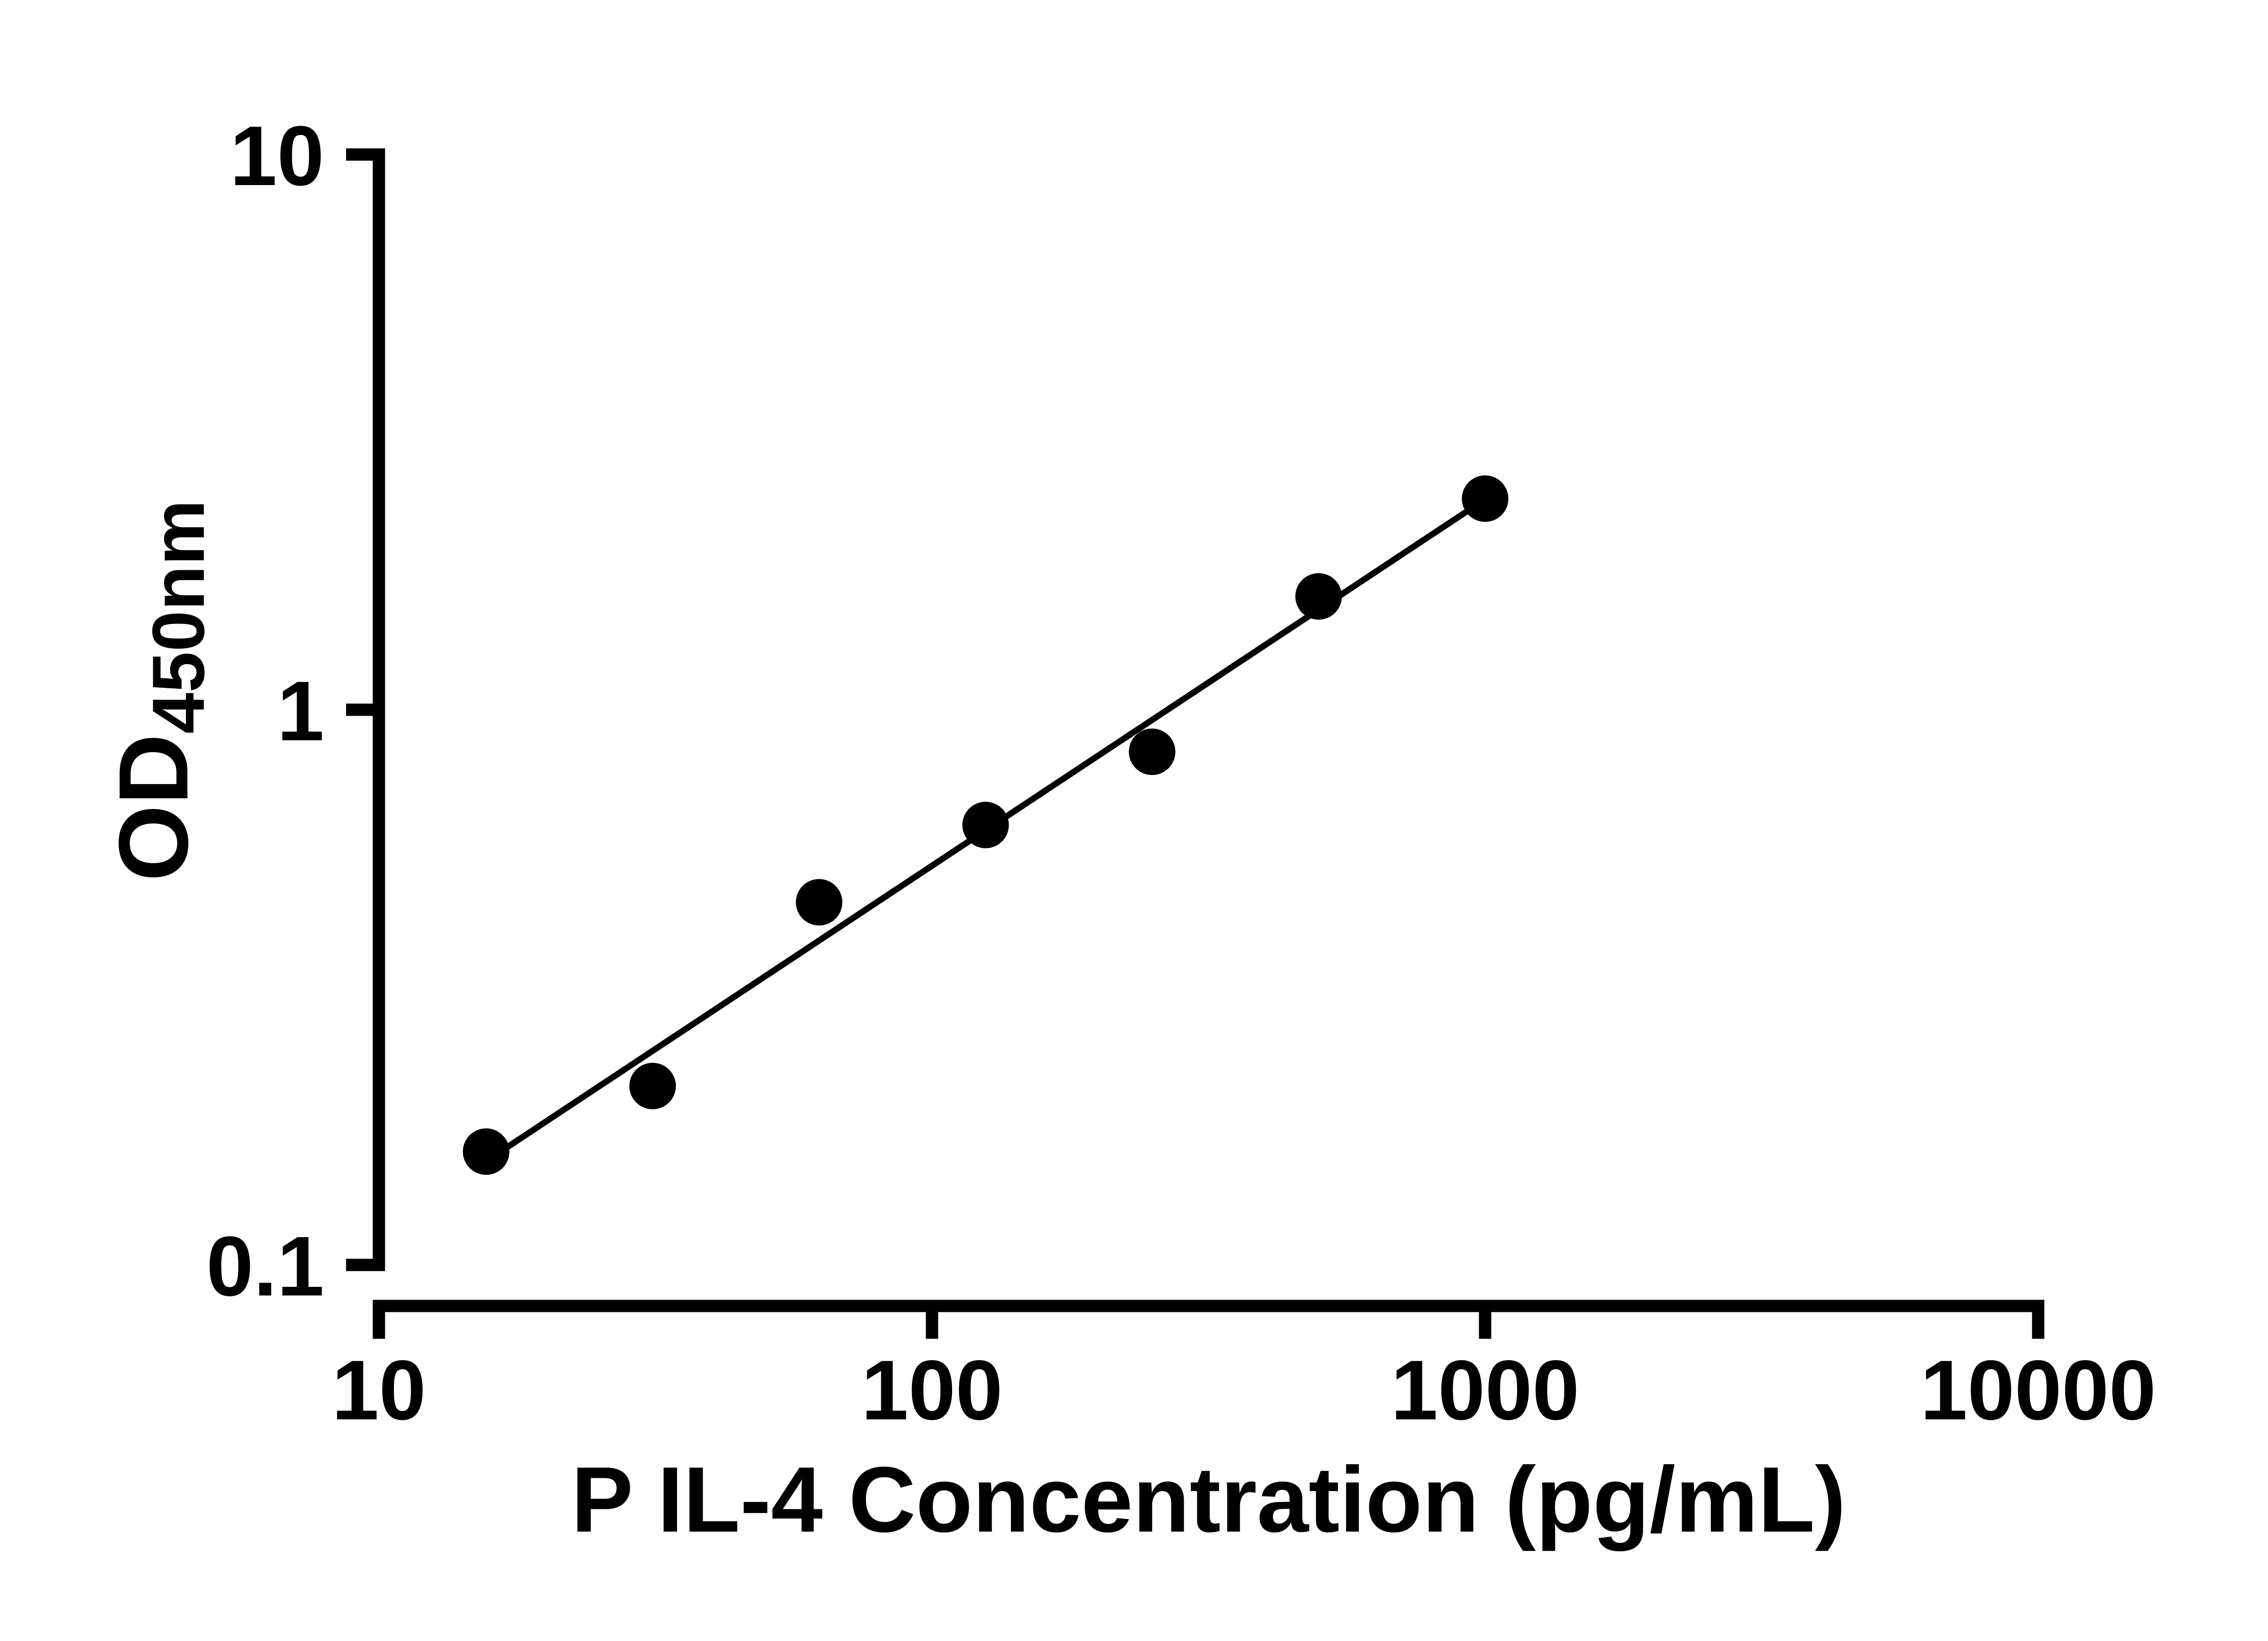 The height and width of the screenshot is (1641, 2268). What do you see at coordinates (1485, 1390) in the screenshot?
I see `x-tick-label: 1000` at bounding box center [1485, 1390].